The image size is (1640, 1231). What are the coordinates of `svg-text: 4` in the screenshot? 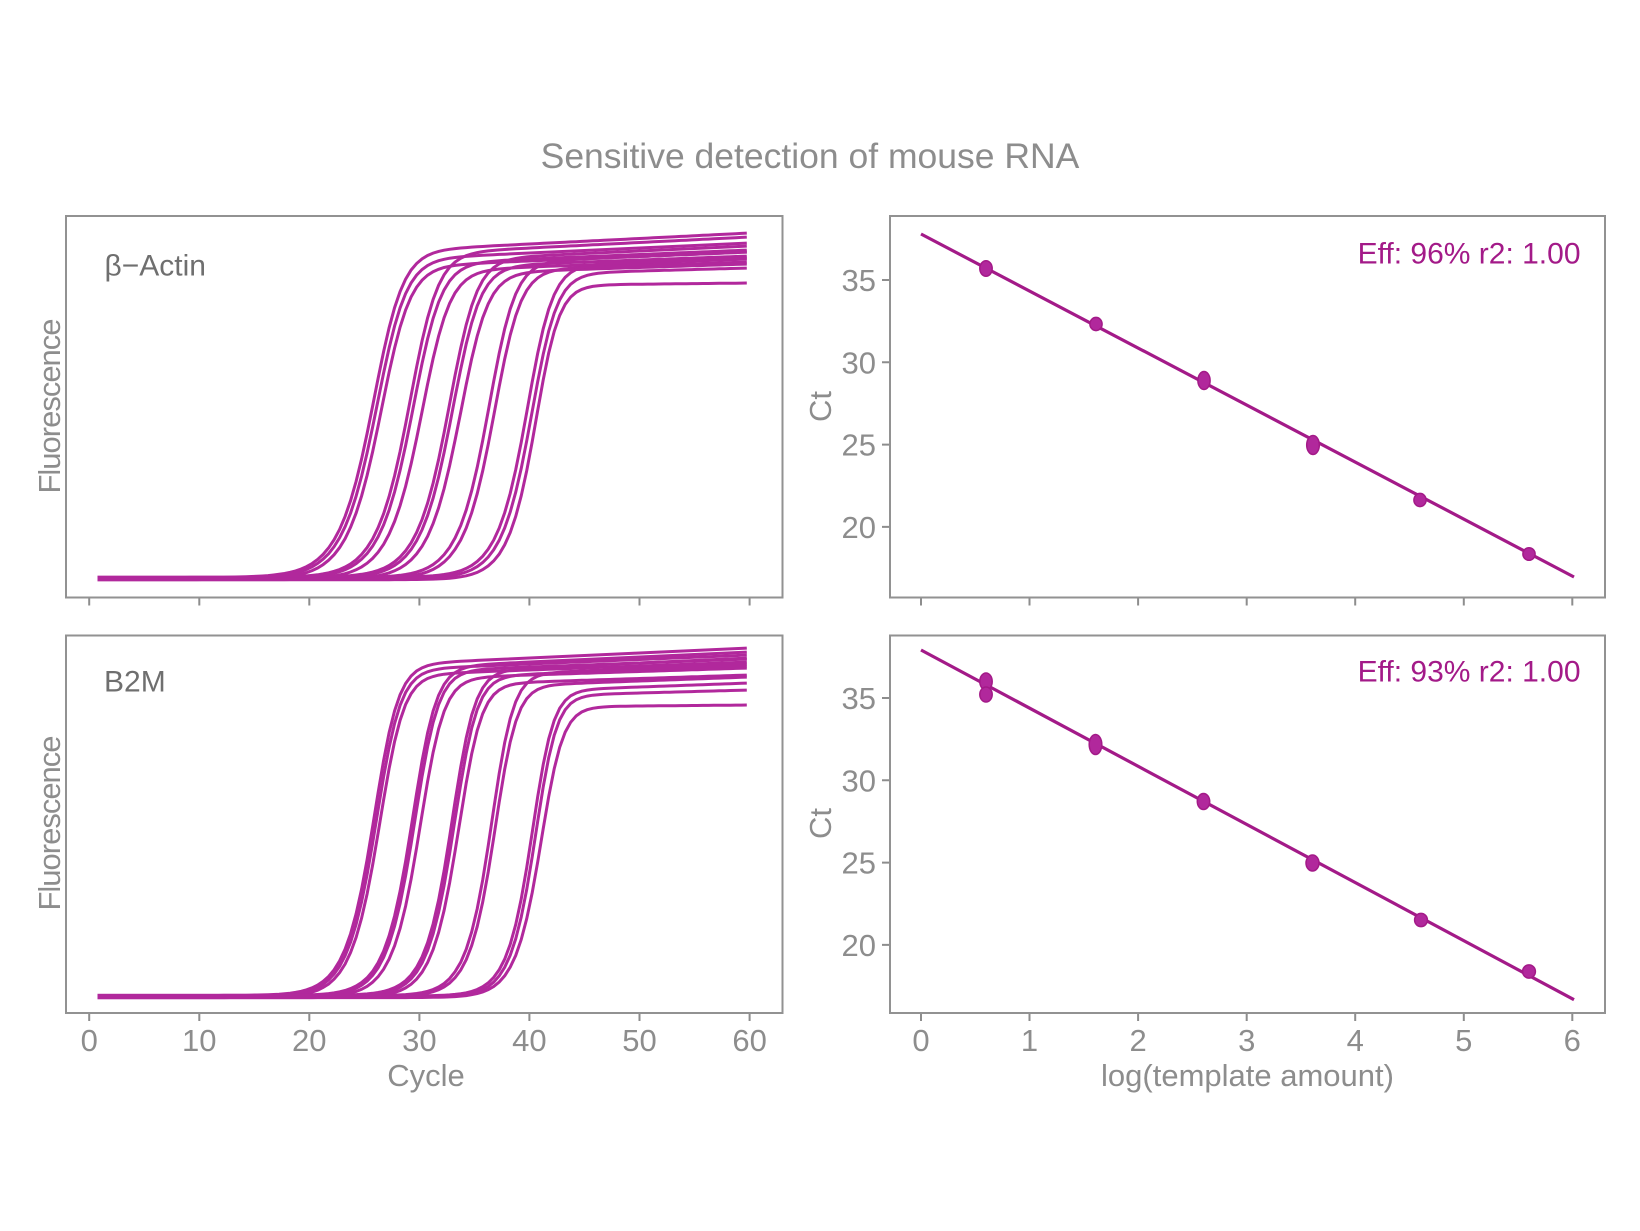 It's located at (1355, 1040).